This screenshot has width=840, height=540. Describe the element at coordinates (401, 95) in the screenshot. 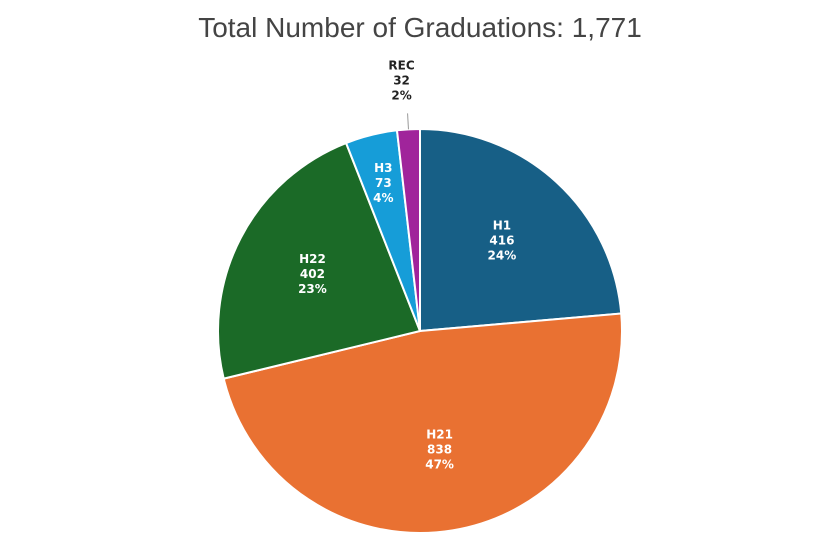

I see `slice-percent-rec: 2%` at that location.